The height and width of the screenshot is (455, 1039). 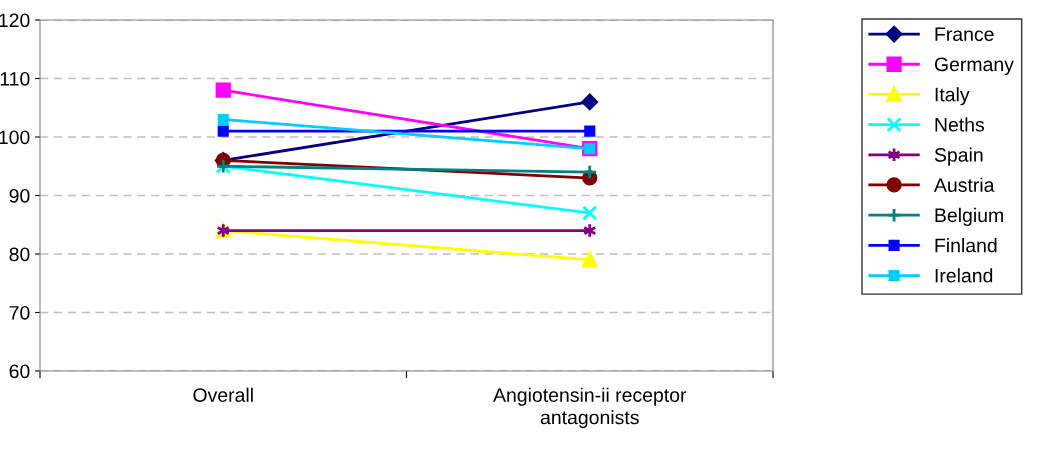 I want to click on legend-label: Spain, so click(x=958, y=156).